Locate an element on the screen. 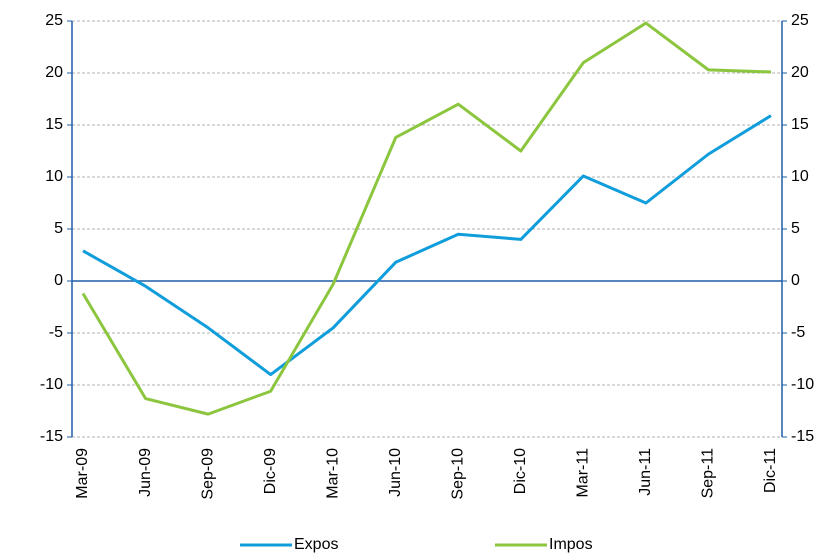 The width and height of the screenshot is (832, 555). y2-tick-label: -5 is located at coordinates (798, 332).